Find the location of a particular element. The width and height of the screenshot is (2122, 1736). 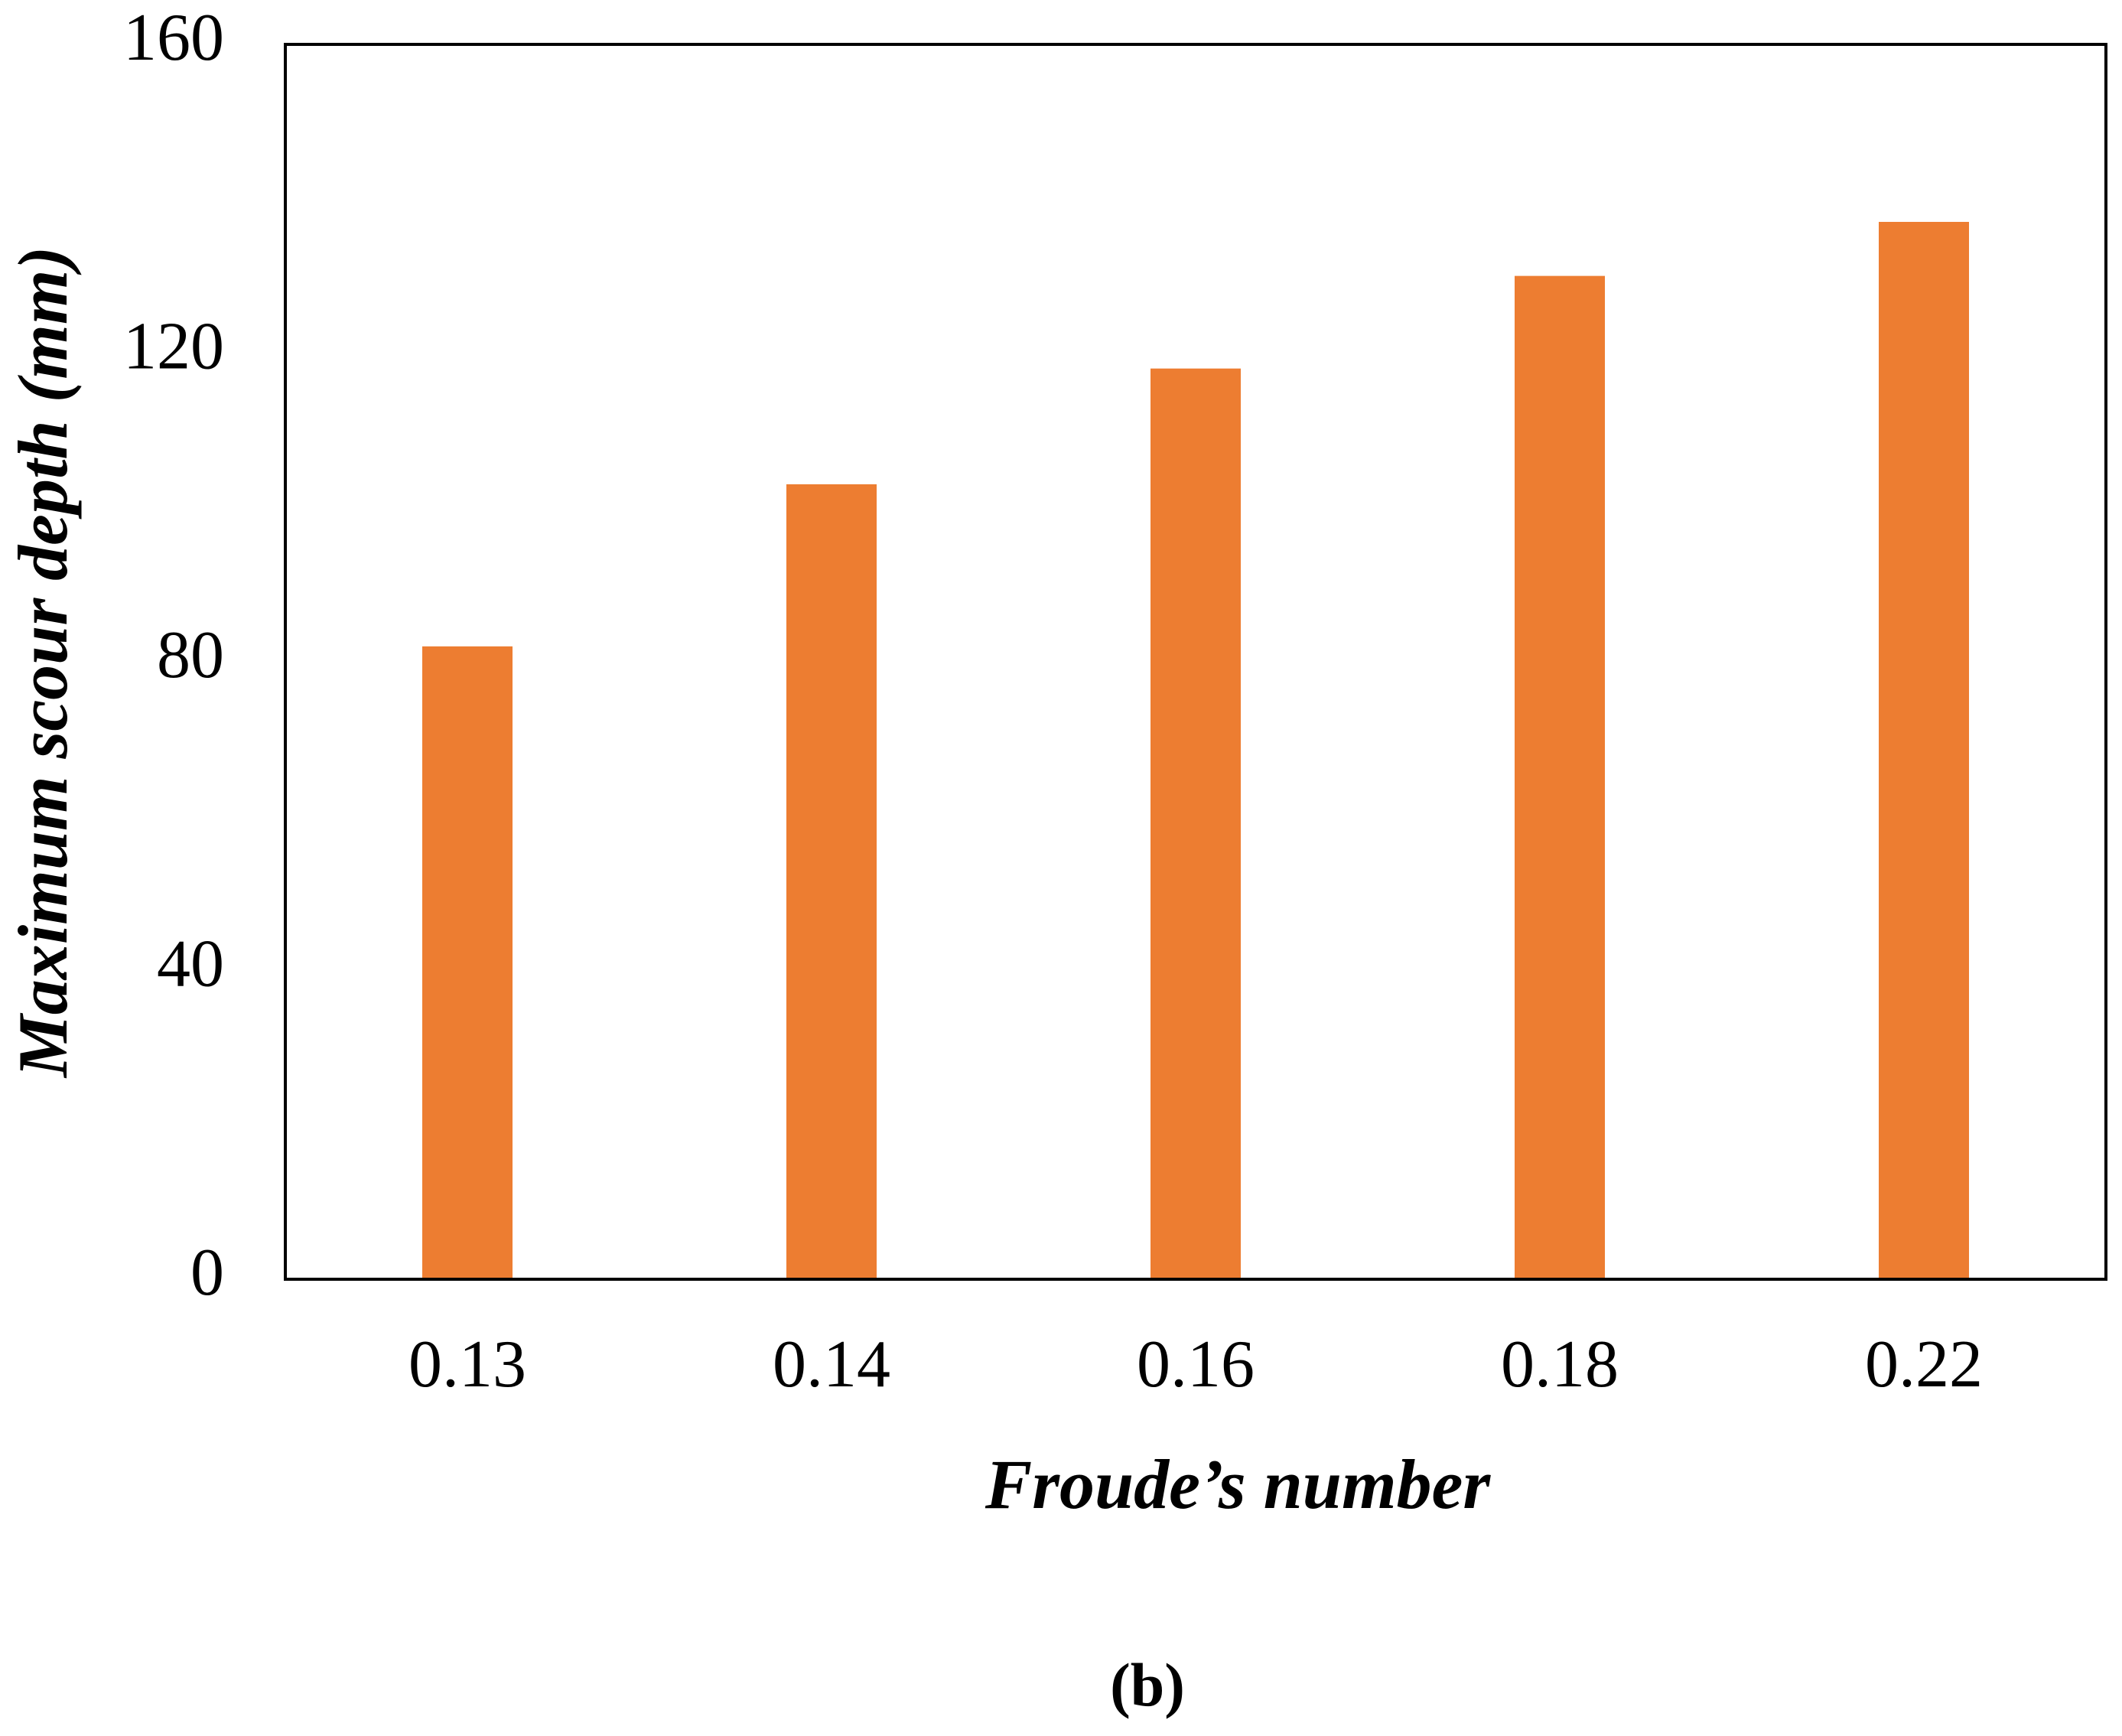

y-axis-title: Maximum scour depth (mm) is located at coordinates (43, 662).